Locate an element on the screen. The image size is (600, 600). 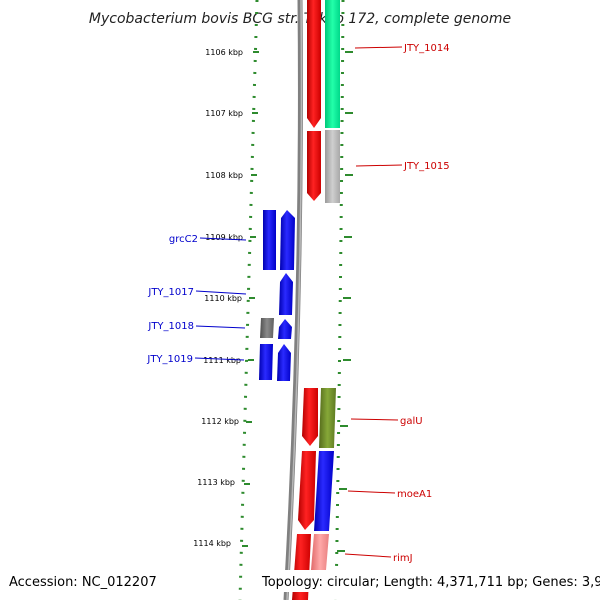
tick-label: 1106 kbp is located at coordinates (224, 52).